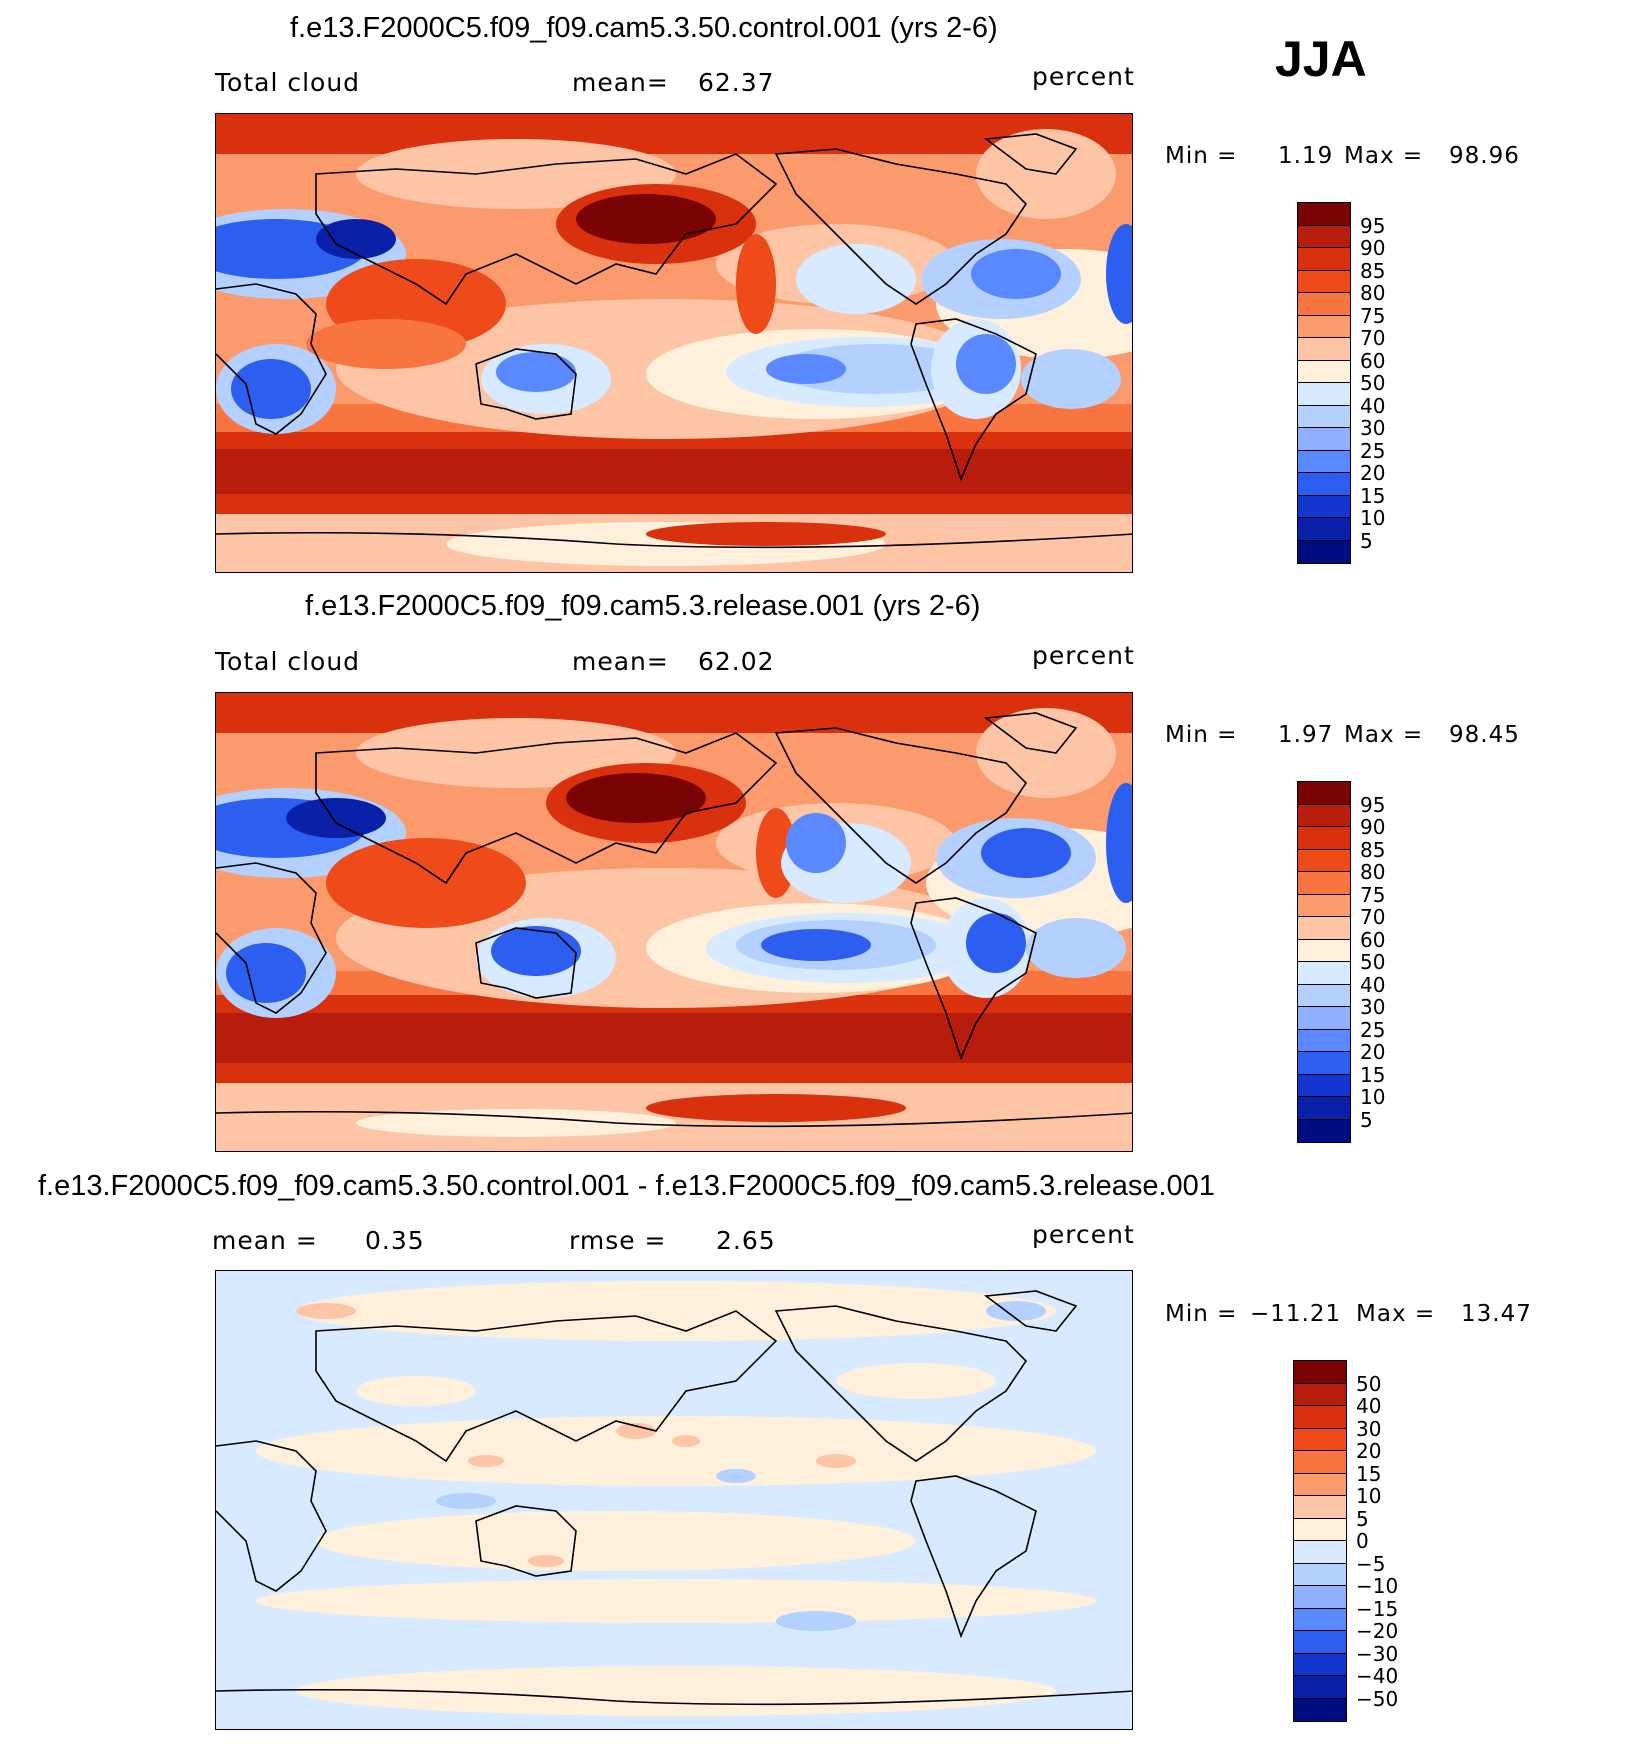 The width and height of the screenshot is (1647, 1747). I want to click on colorbar-tick-label: −10, so click(1377, 1586).